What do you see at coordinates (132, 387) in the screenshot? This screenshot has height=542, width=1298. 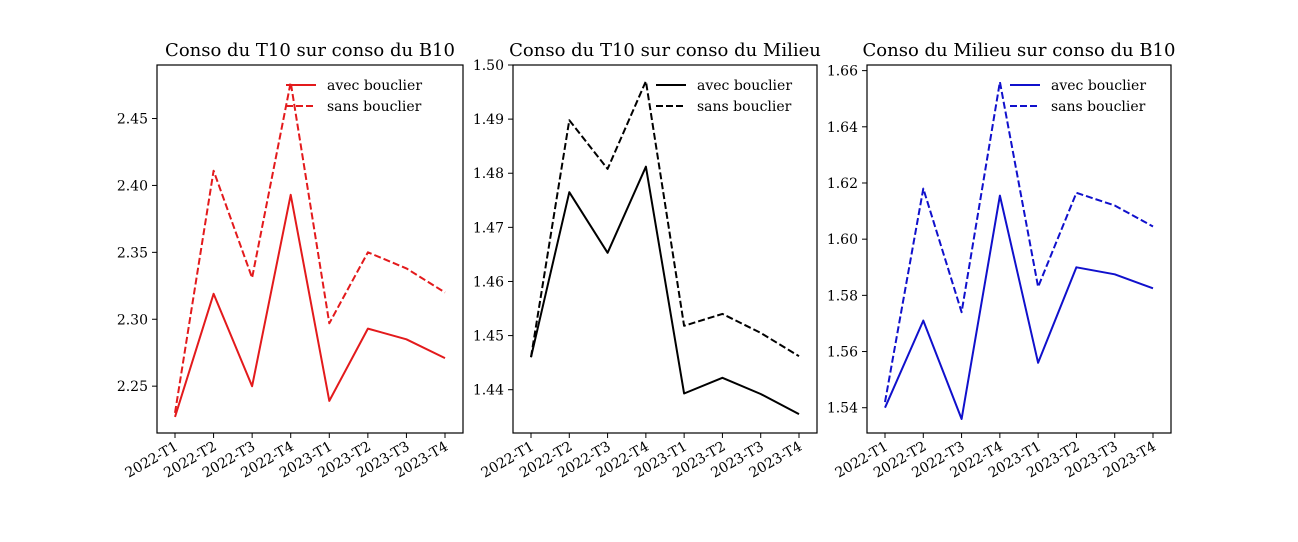 I see `y-tick-label: 2.25` at bounding box center [132, 387].